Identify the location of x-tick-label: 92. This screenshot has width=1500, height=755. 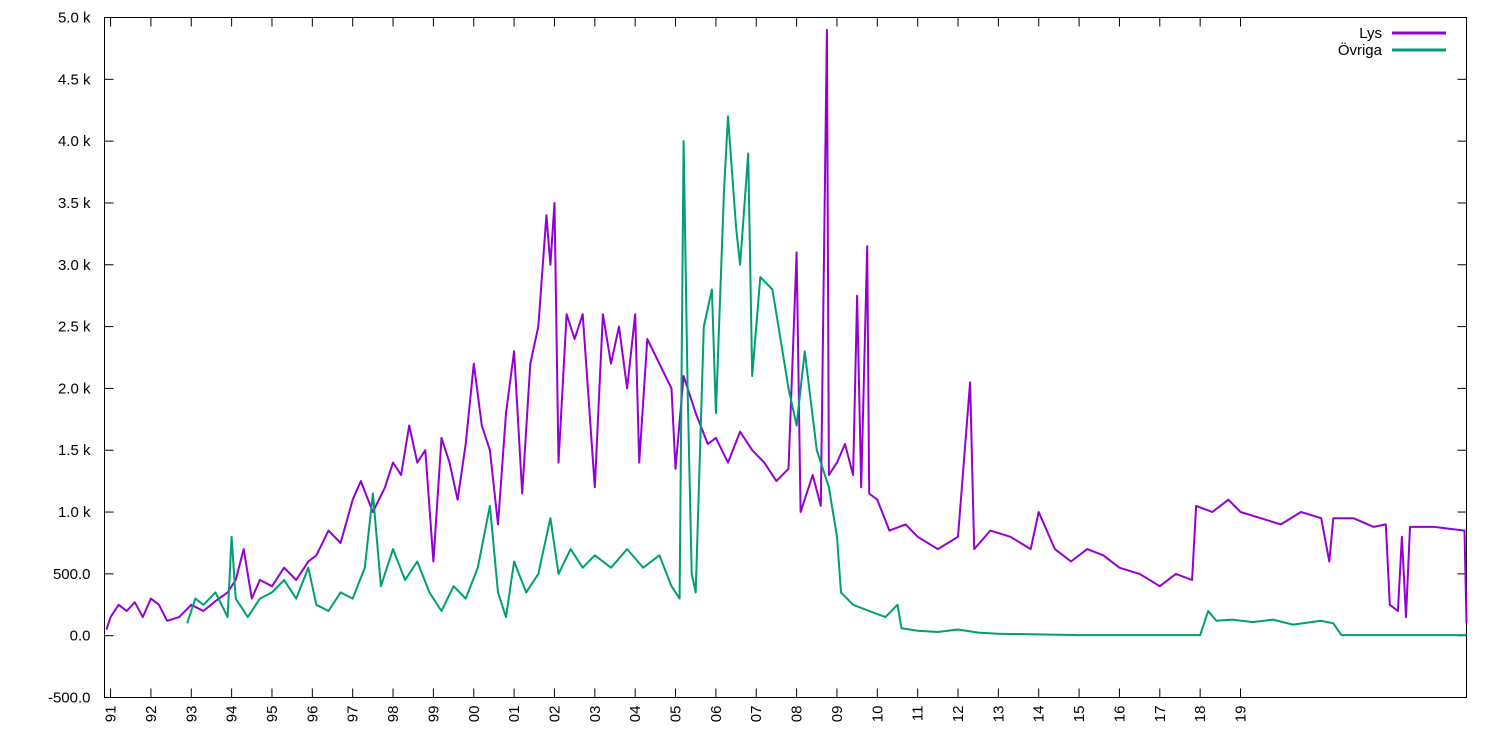
(151, 714).